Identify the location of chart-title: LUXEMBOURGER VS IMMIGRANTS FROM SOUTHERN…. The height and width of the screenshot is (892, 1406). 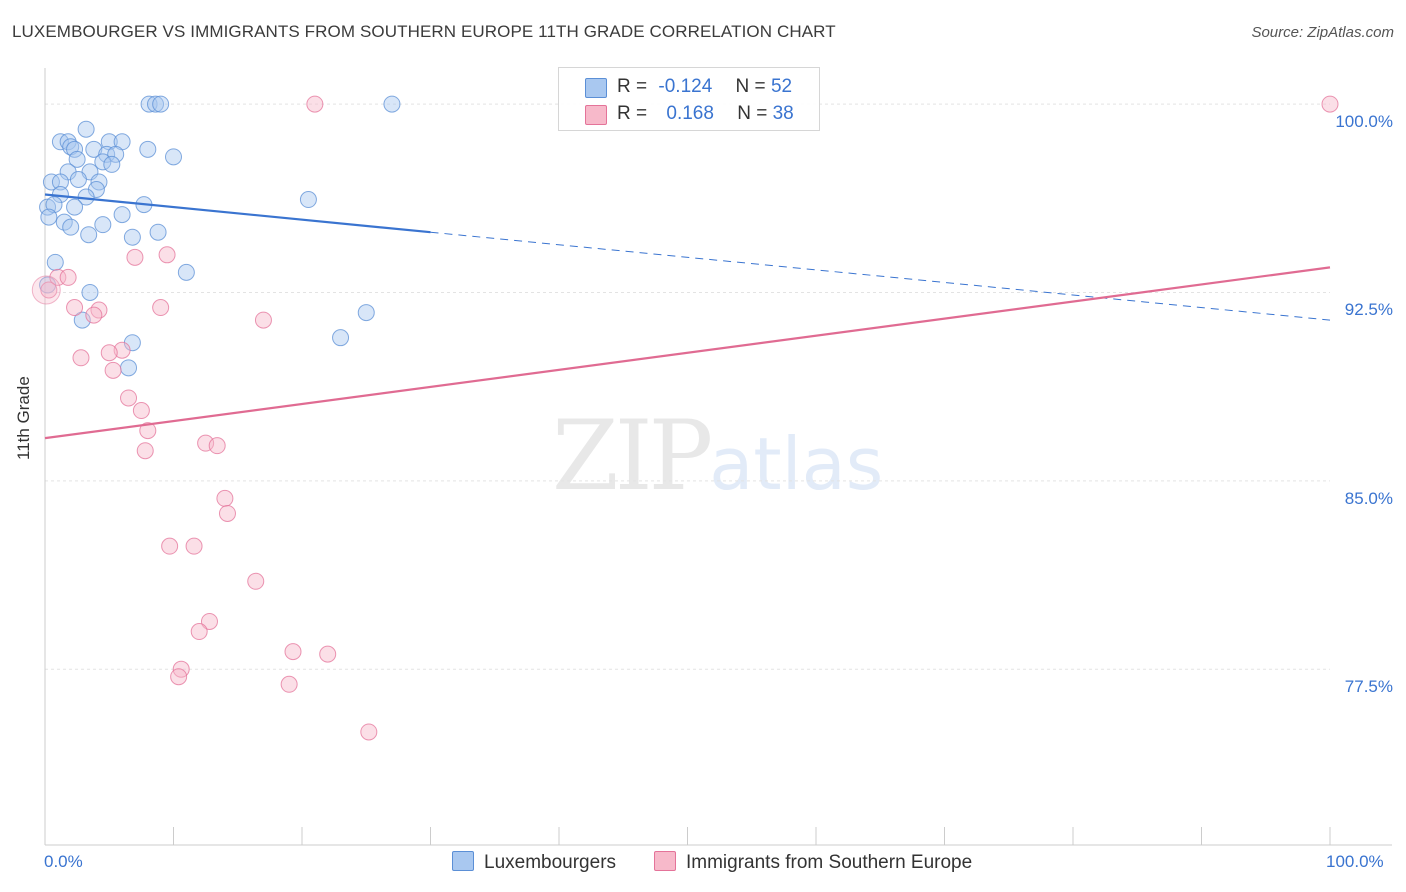
(424, 31).